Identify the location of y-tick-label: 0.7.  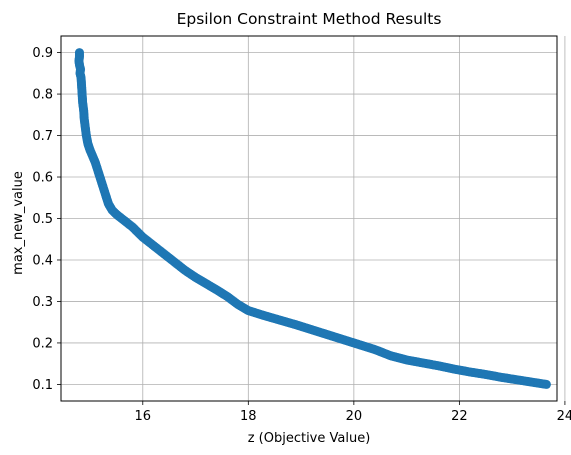
(42, 136).